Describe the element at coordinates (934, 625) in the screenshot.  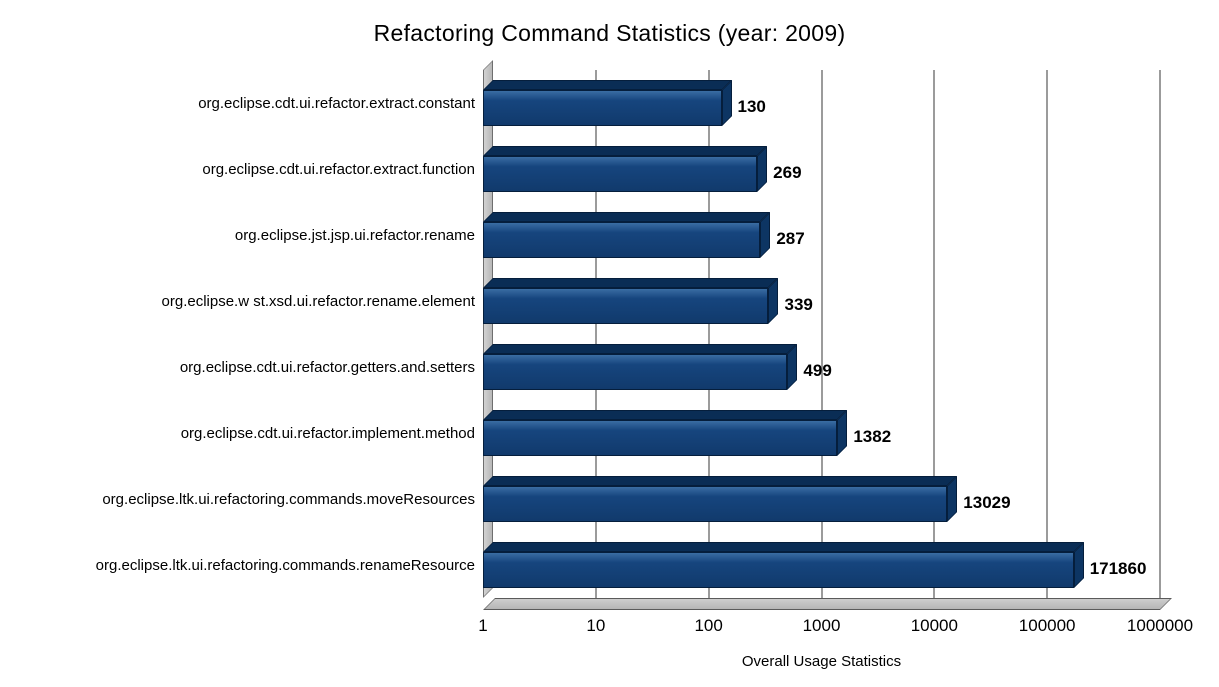
I see `x-tick-label: 10000` at that location.